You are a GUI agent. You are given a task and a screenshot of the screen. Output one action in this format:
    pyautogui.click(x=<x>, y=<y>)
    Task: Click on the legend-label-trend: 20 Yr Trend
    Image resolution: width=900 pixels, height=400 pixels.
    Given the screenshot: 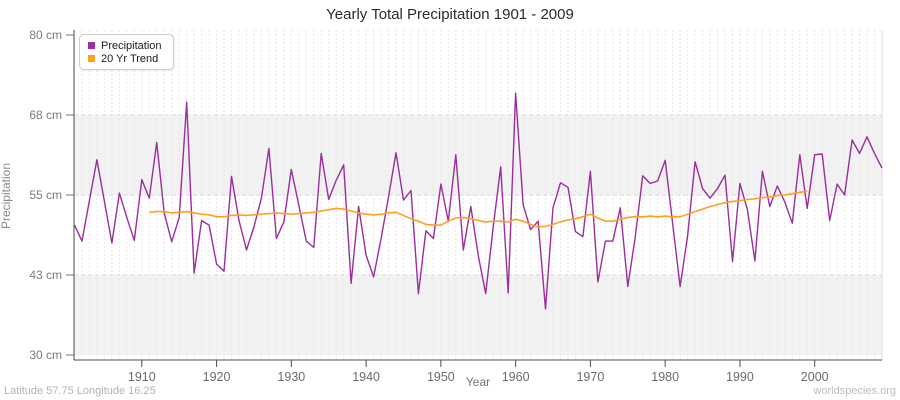 What is the action you would take?
    pyautogui.click(x=130, y=58)
    